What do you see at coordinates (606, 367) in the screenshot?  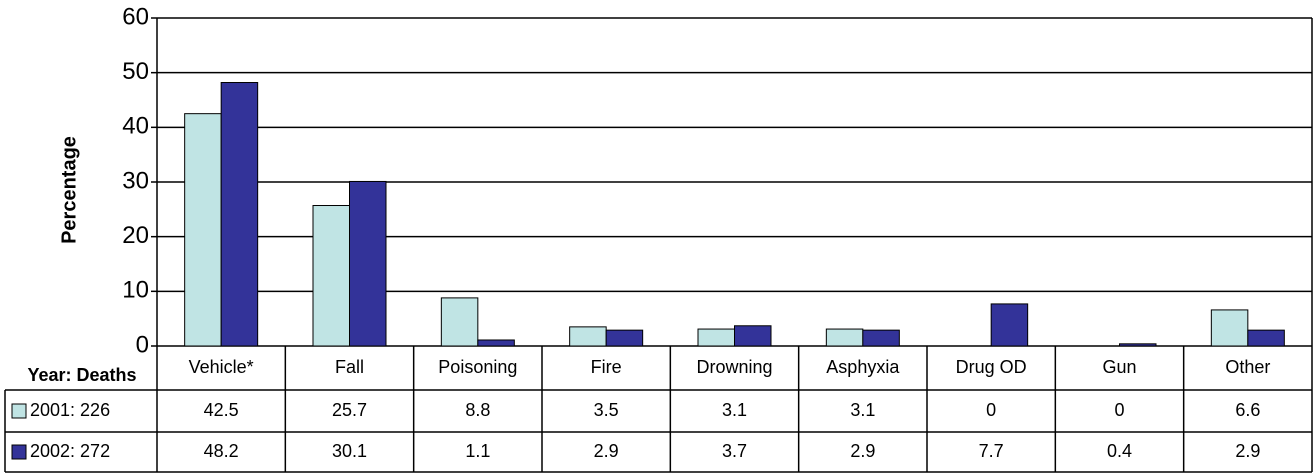 I see `x-tick-label: Fire` at bounding box center [606, 367].